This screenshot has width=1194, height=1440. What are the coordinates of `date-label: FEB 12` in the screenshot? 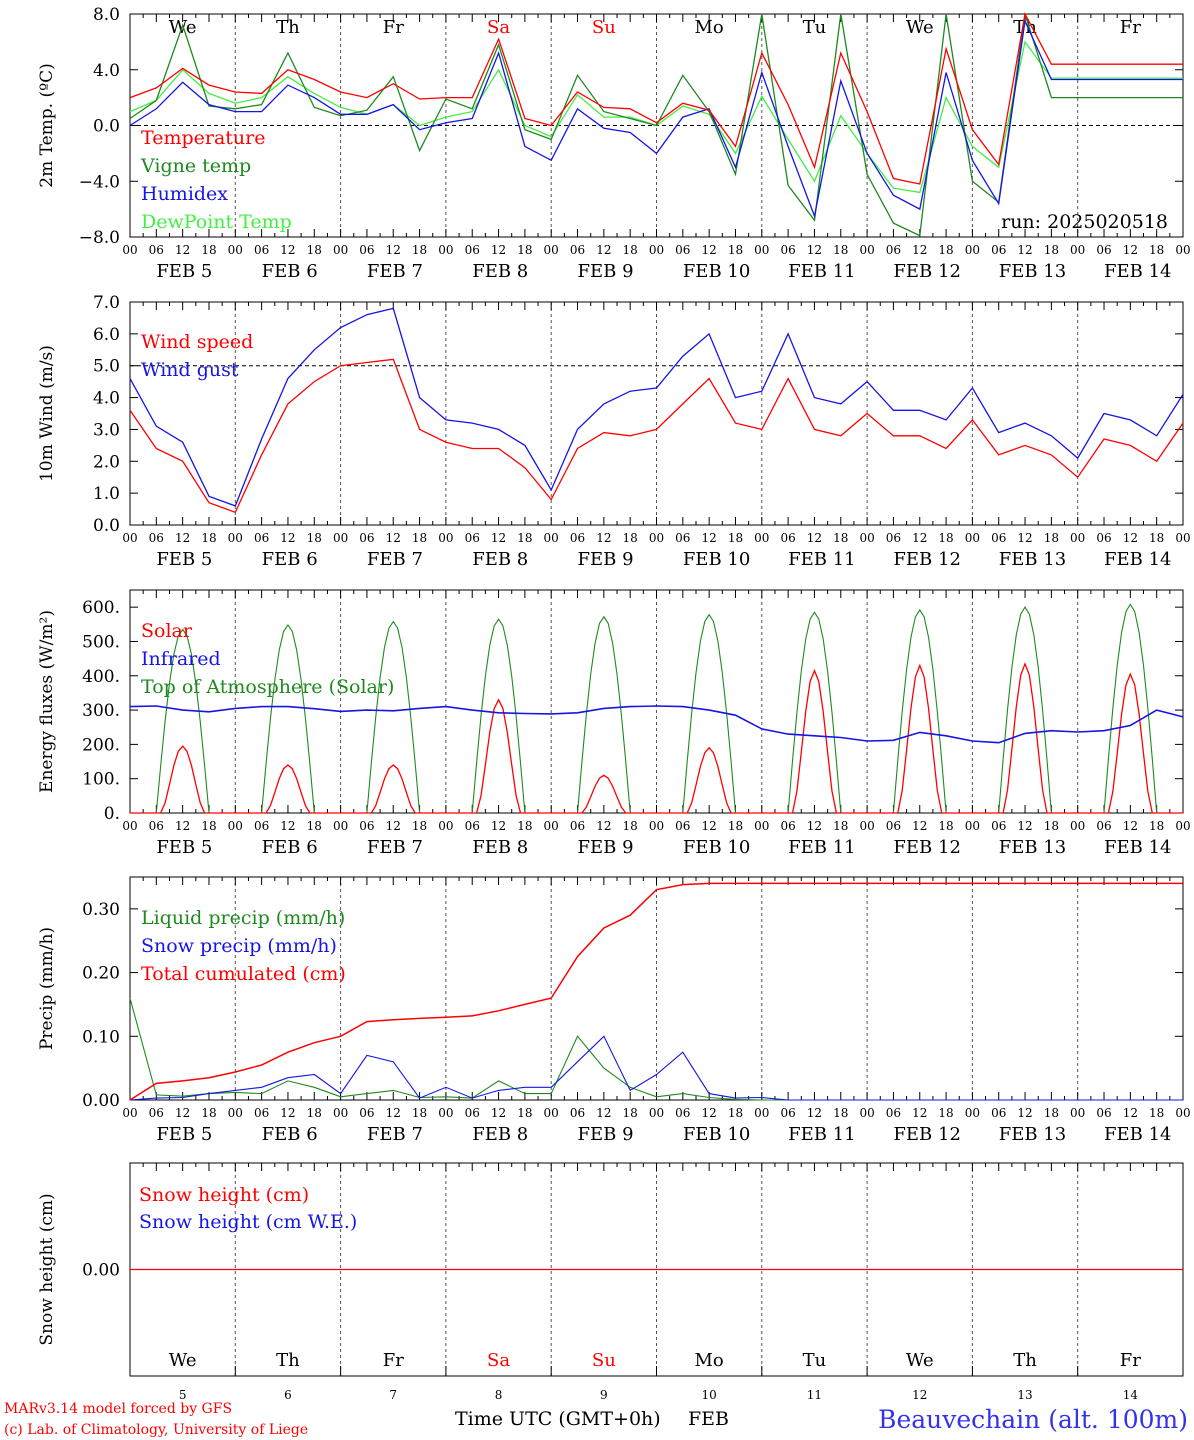 It's located at (926, 1134).